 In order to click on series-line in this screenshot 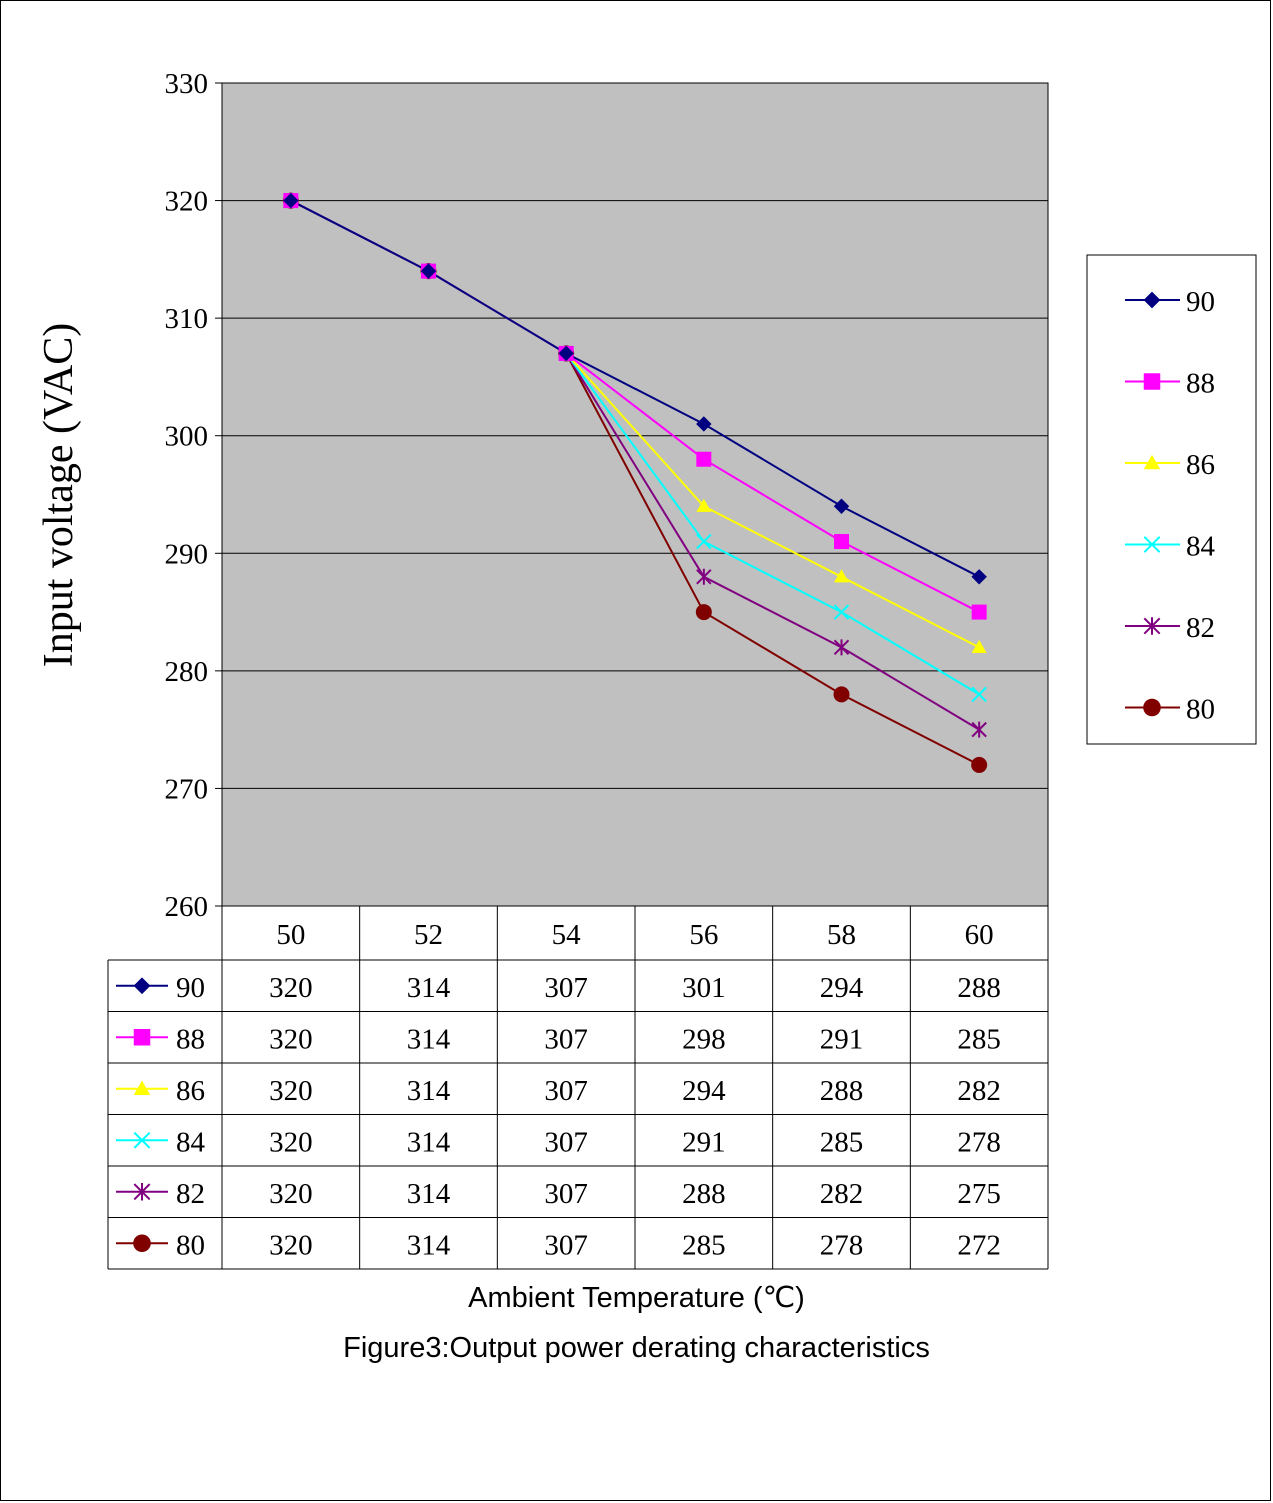, I will do `click(635, 388)`.